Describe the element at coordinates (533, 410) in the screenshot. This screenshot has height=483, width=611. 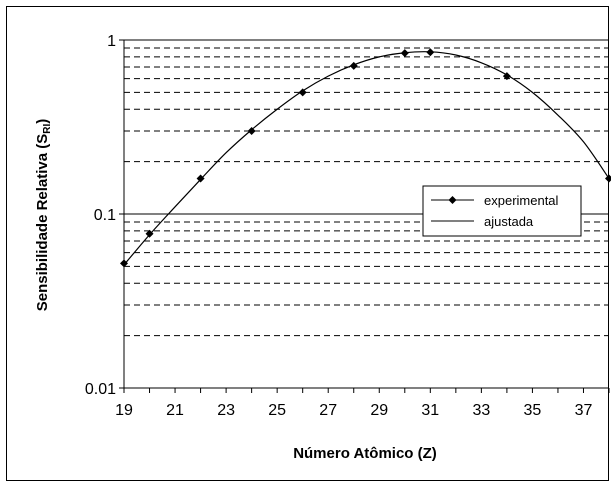
I see `x-tick-label: 35` at that location.